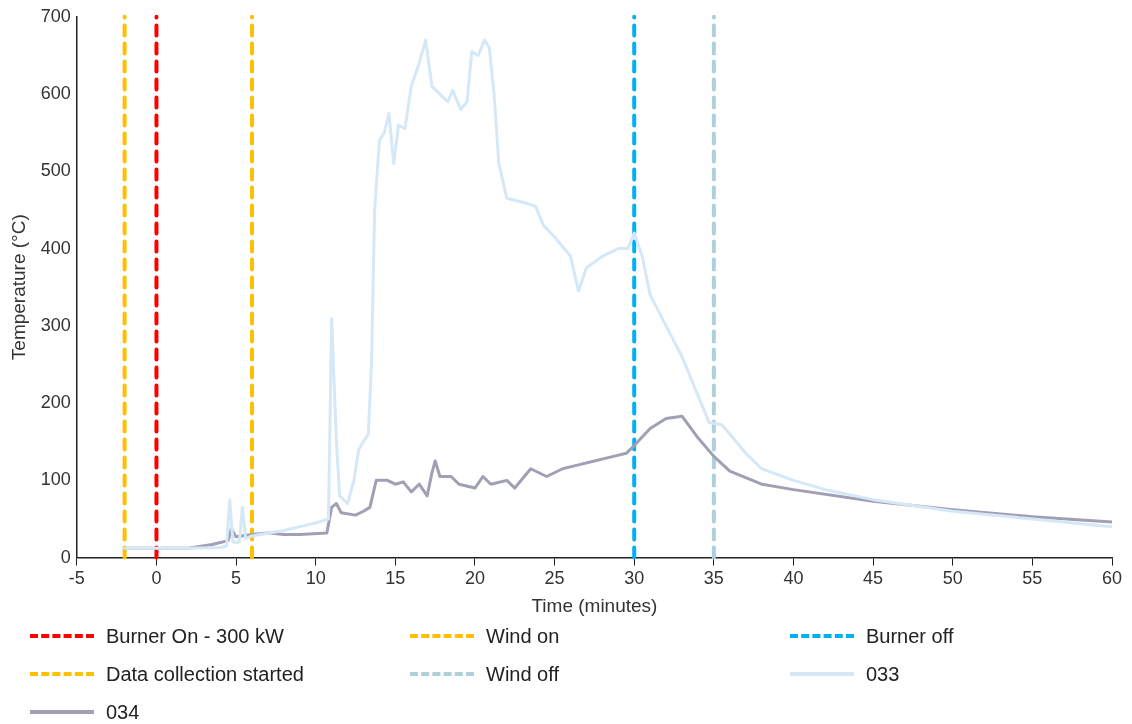 Image resolution: width=1132 pixels, height=724 pixels. What do you see at coordinates (55, 324) in the screenshot?
I see `y-tick-label: 300` at bounding box center [55, 324].